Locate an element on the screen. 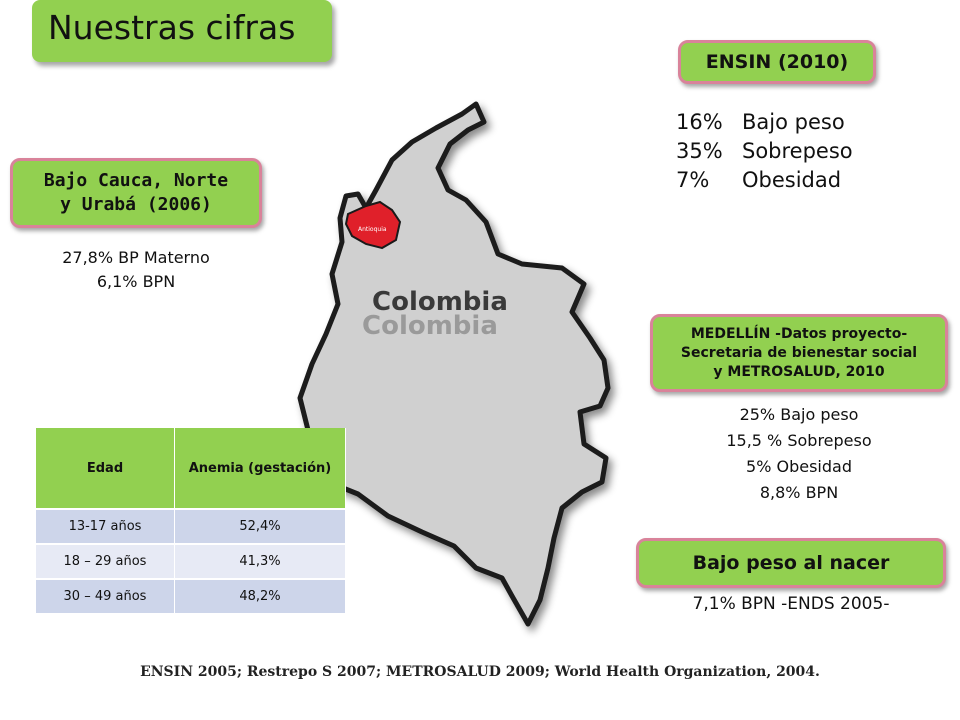 The width and height of the screenshot is (960, 720). medellin-label-line3: y METROSALUD, 2010 is located at coordinates (799, 371).